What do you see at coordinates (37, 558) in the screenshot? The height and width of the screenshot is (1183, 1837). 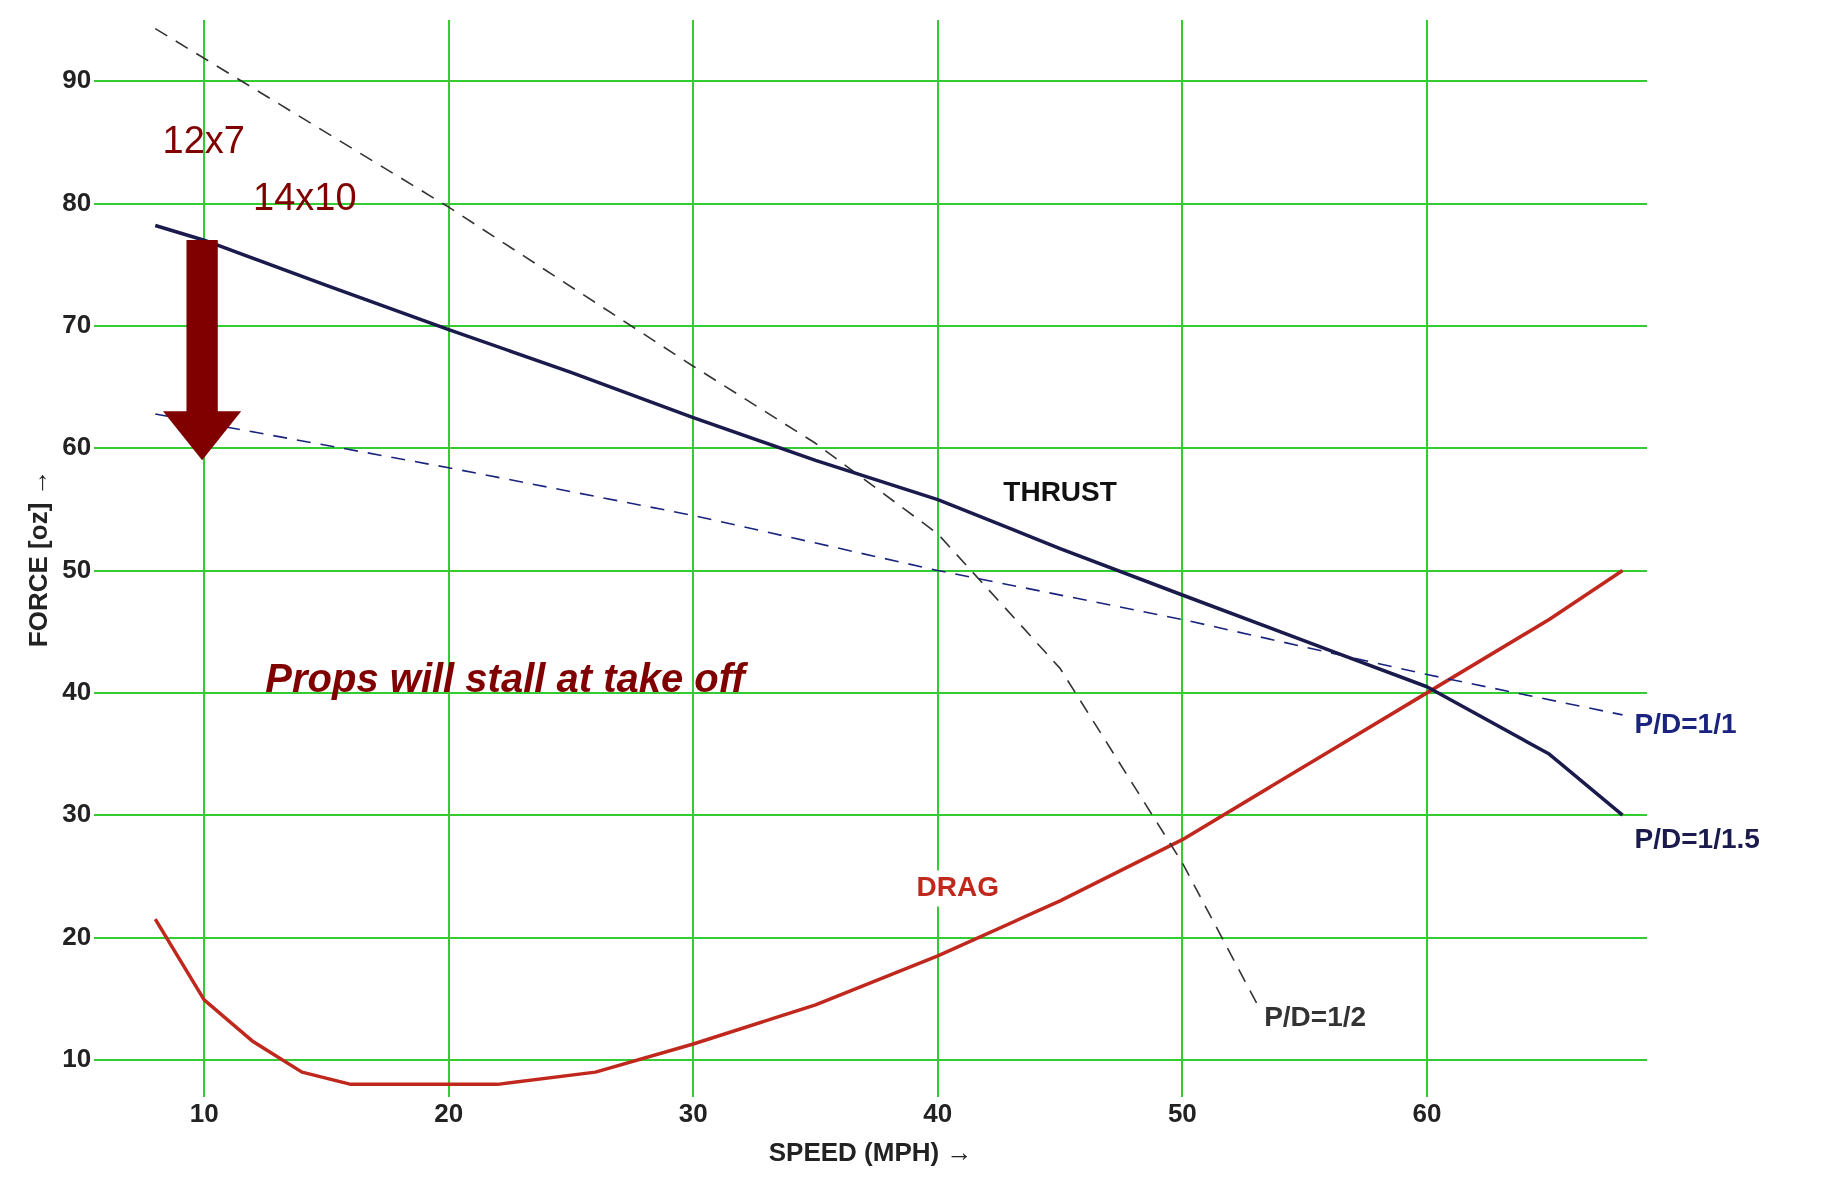 I see `y-axis-title: FORCE [oz] →` at bounding box center [37, 558].